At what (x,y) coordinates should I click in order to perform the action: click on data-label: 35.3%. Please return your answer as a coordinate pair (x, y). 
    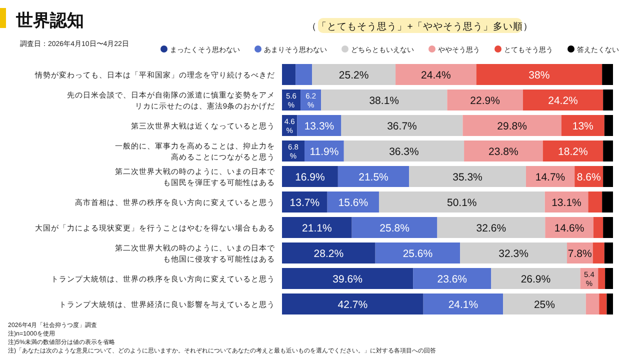
    Looking at the image, I should click on (467, 178).